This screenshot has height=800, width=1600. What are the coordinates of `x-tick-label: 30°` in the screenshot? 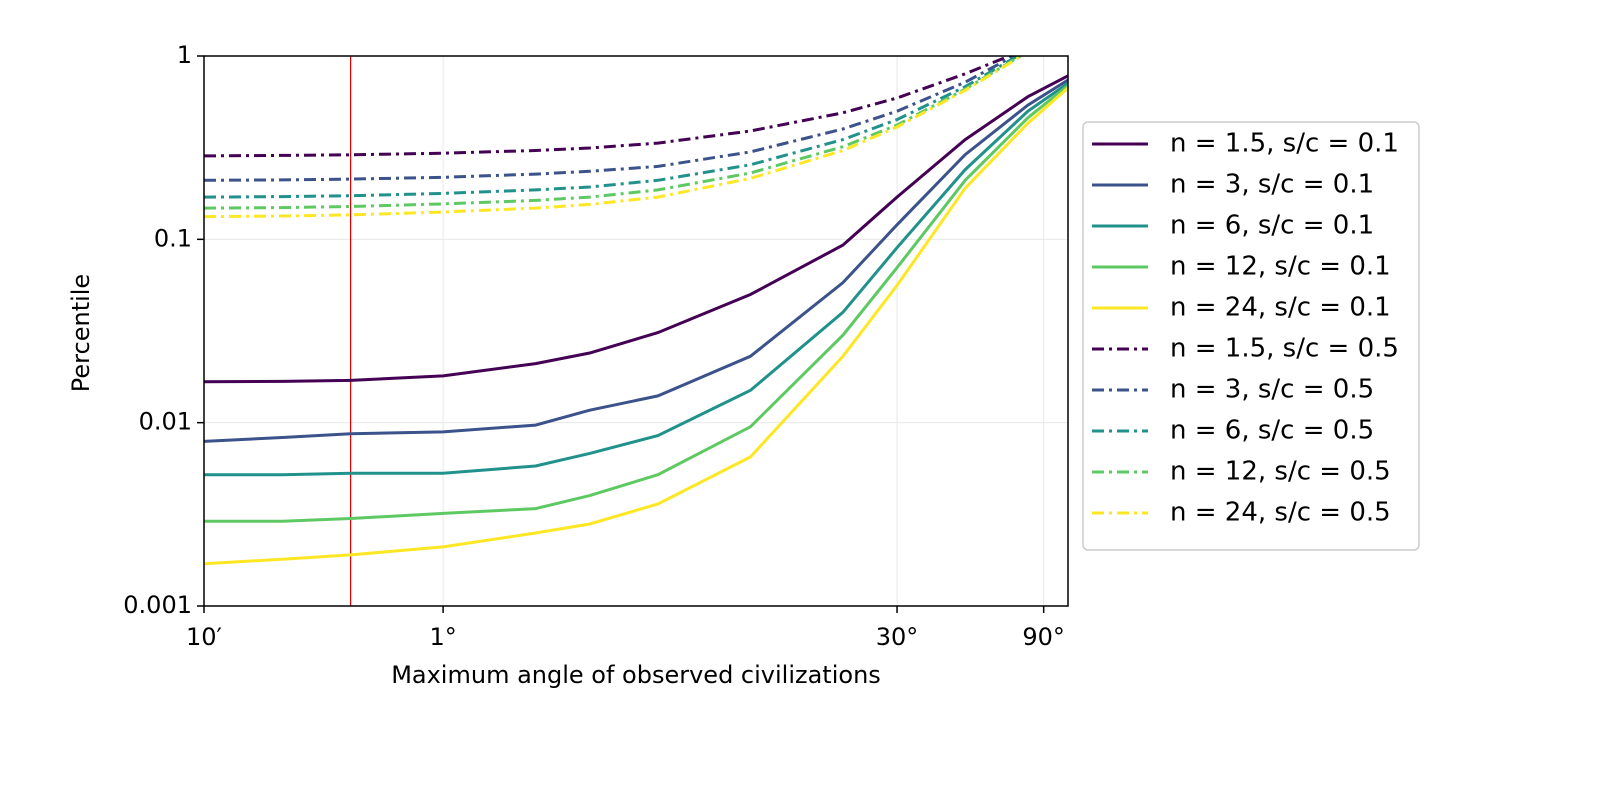 It's located at (897, 637).